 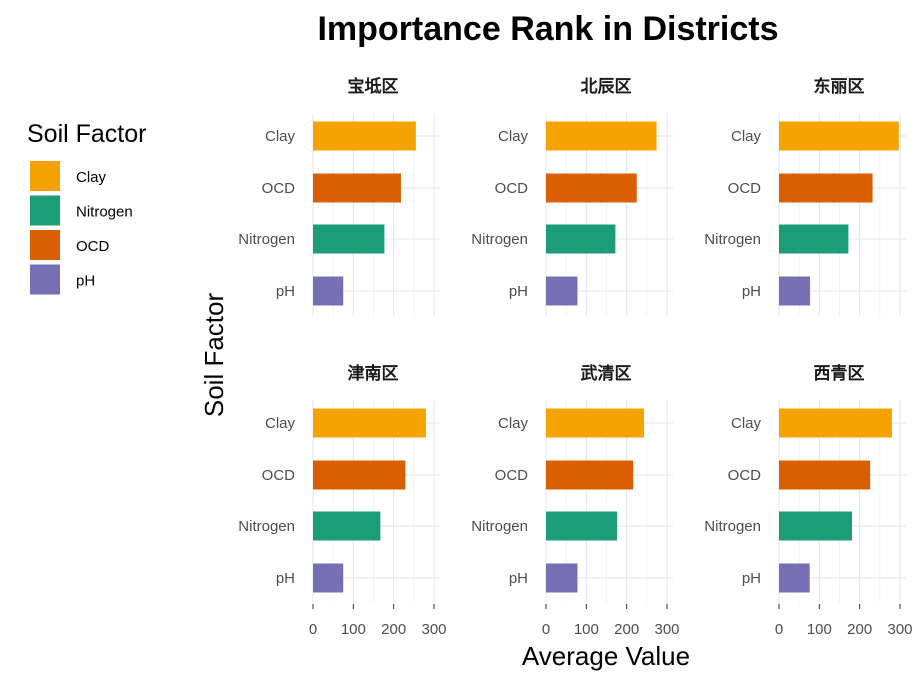 What do you see at coordinates (93, 246) in the screenshot?
I see `legend-label-ocd: OCD` at bounding box center [93, 246].